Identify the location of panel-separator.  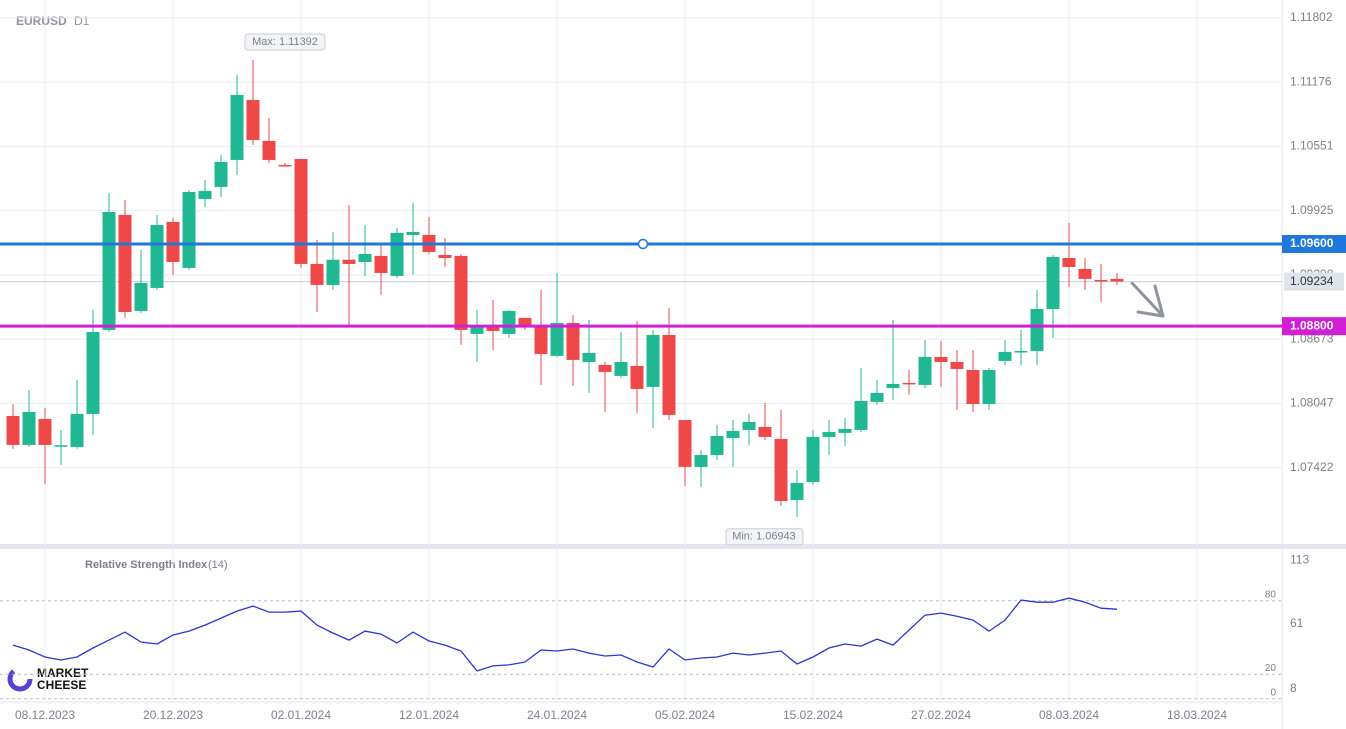
(673, 546).